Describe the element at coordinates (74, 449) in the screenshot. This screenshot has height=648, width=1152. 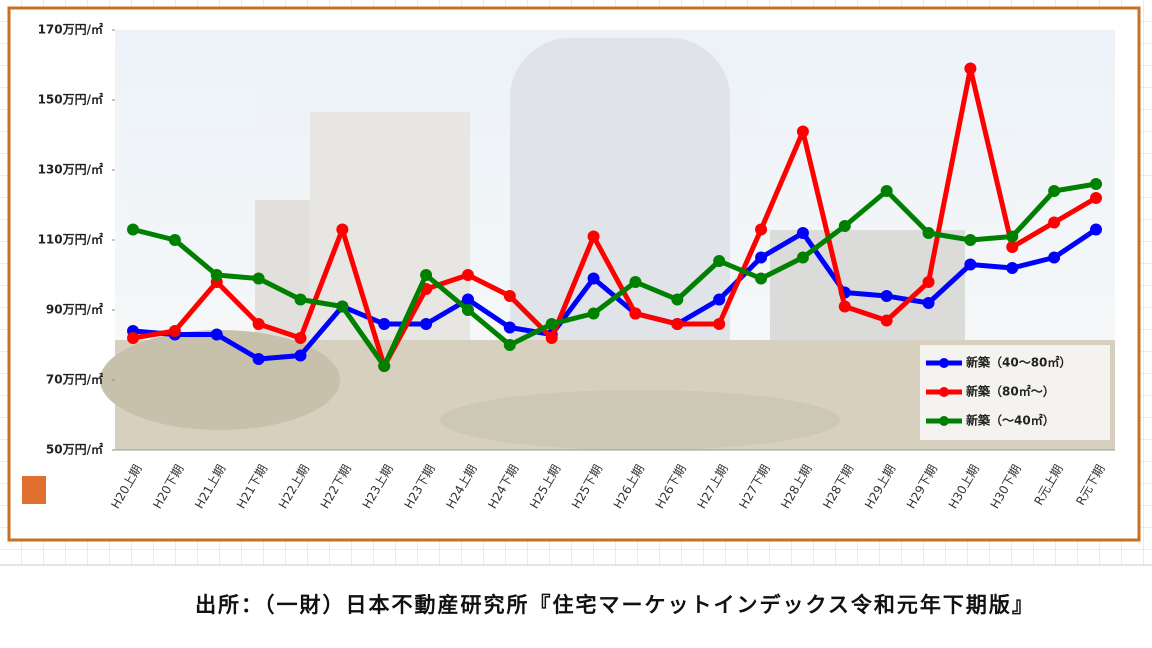
I see `y-tick-label: 50万円/㎡` at that location.